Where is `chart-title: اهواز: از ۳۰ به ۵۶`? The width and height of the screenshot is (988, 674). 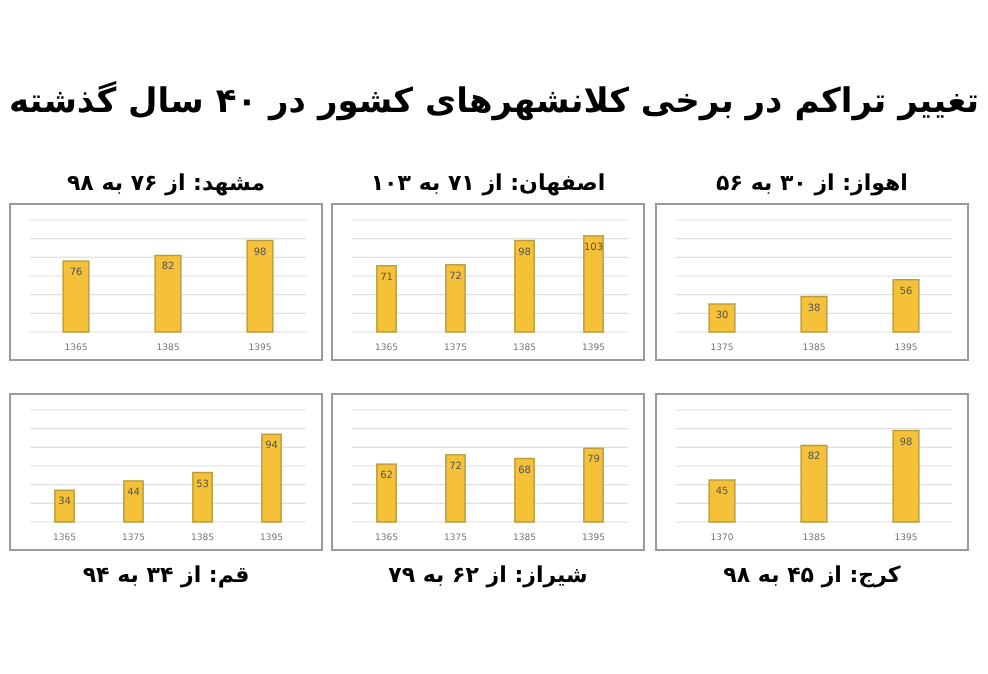
chart-title: اهواز: از ۳۰ به ۵۶ is located at coordinates (812, 183).